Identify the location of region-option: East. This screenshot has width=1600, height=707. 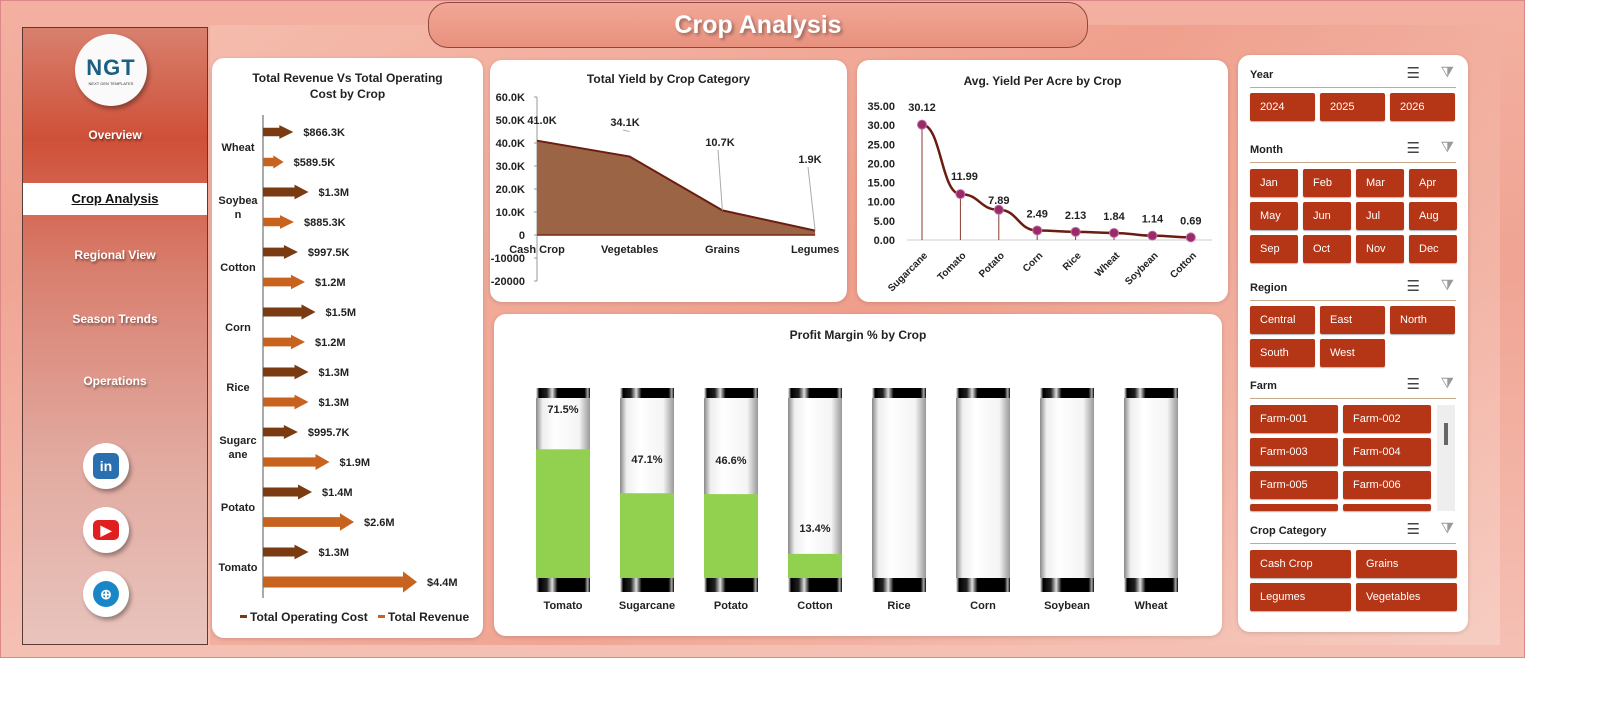
(1352, 320).